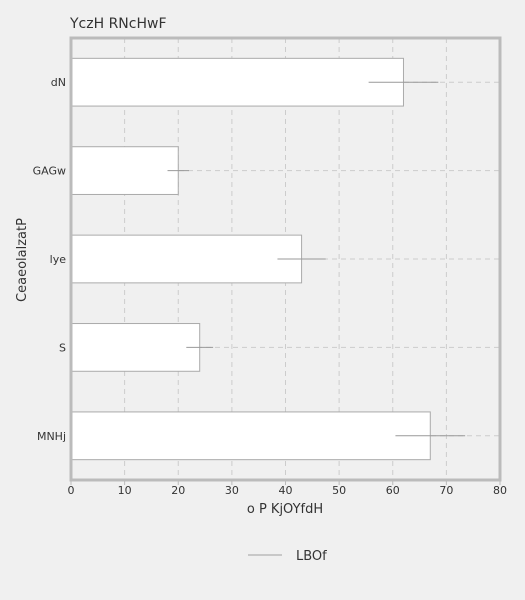  I want to click on x-tick-label-7: 70, so click(446, 490).